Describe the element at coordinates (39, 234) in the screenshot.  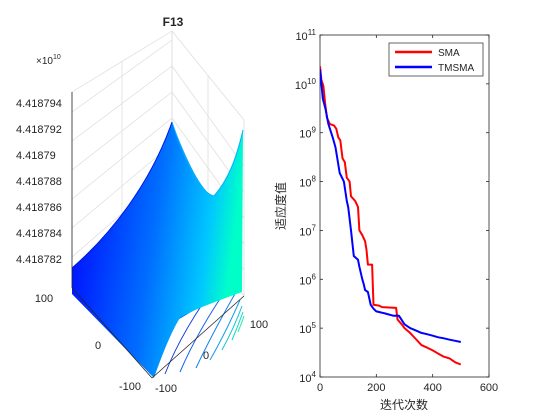
I see `z-tick-label: 4.418784` at that location.